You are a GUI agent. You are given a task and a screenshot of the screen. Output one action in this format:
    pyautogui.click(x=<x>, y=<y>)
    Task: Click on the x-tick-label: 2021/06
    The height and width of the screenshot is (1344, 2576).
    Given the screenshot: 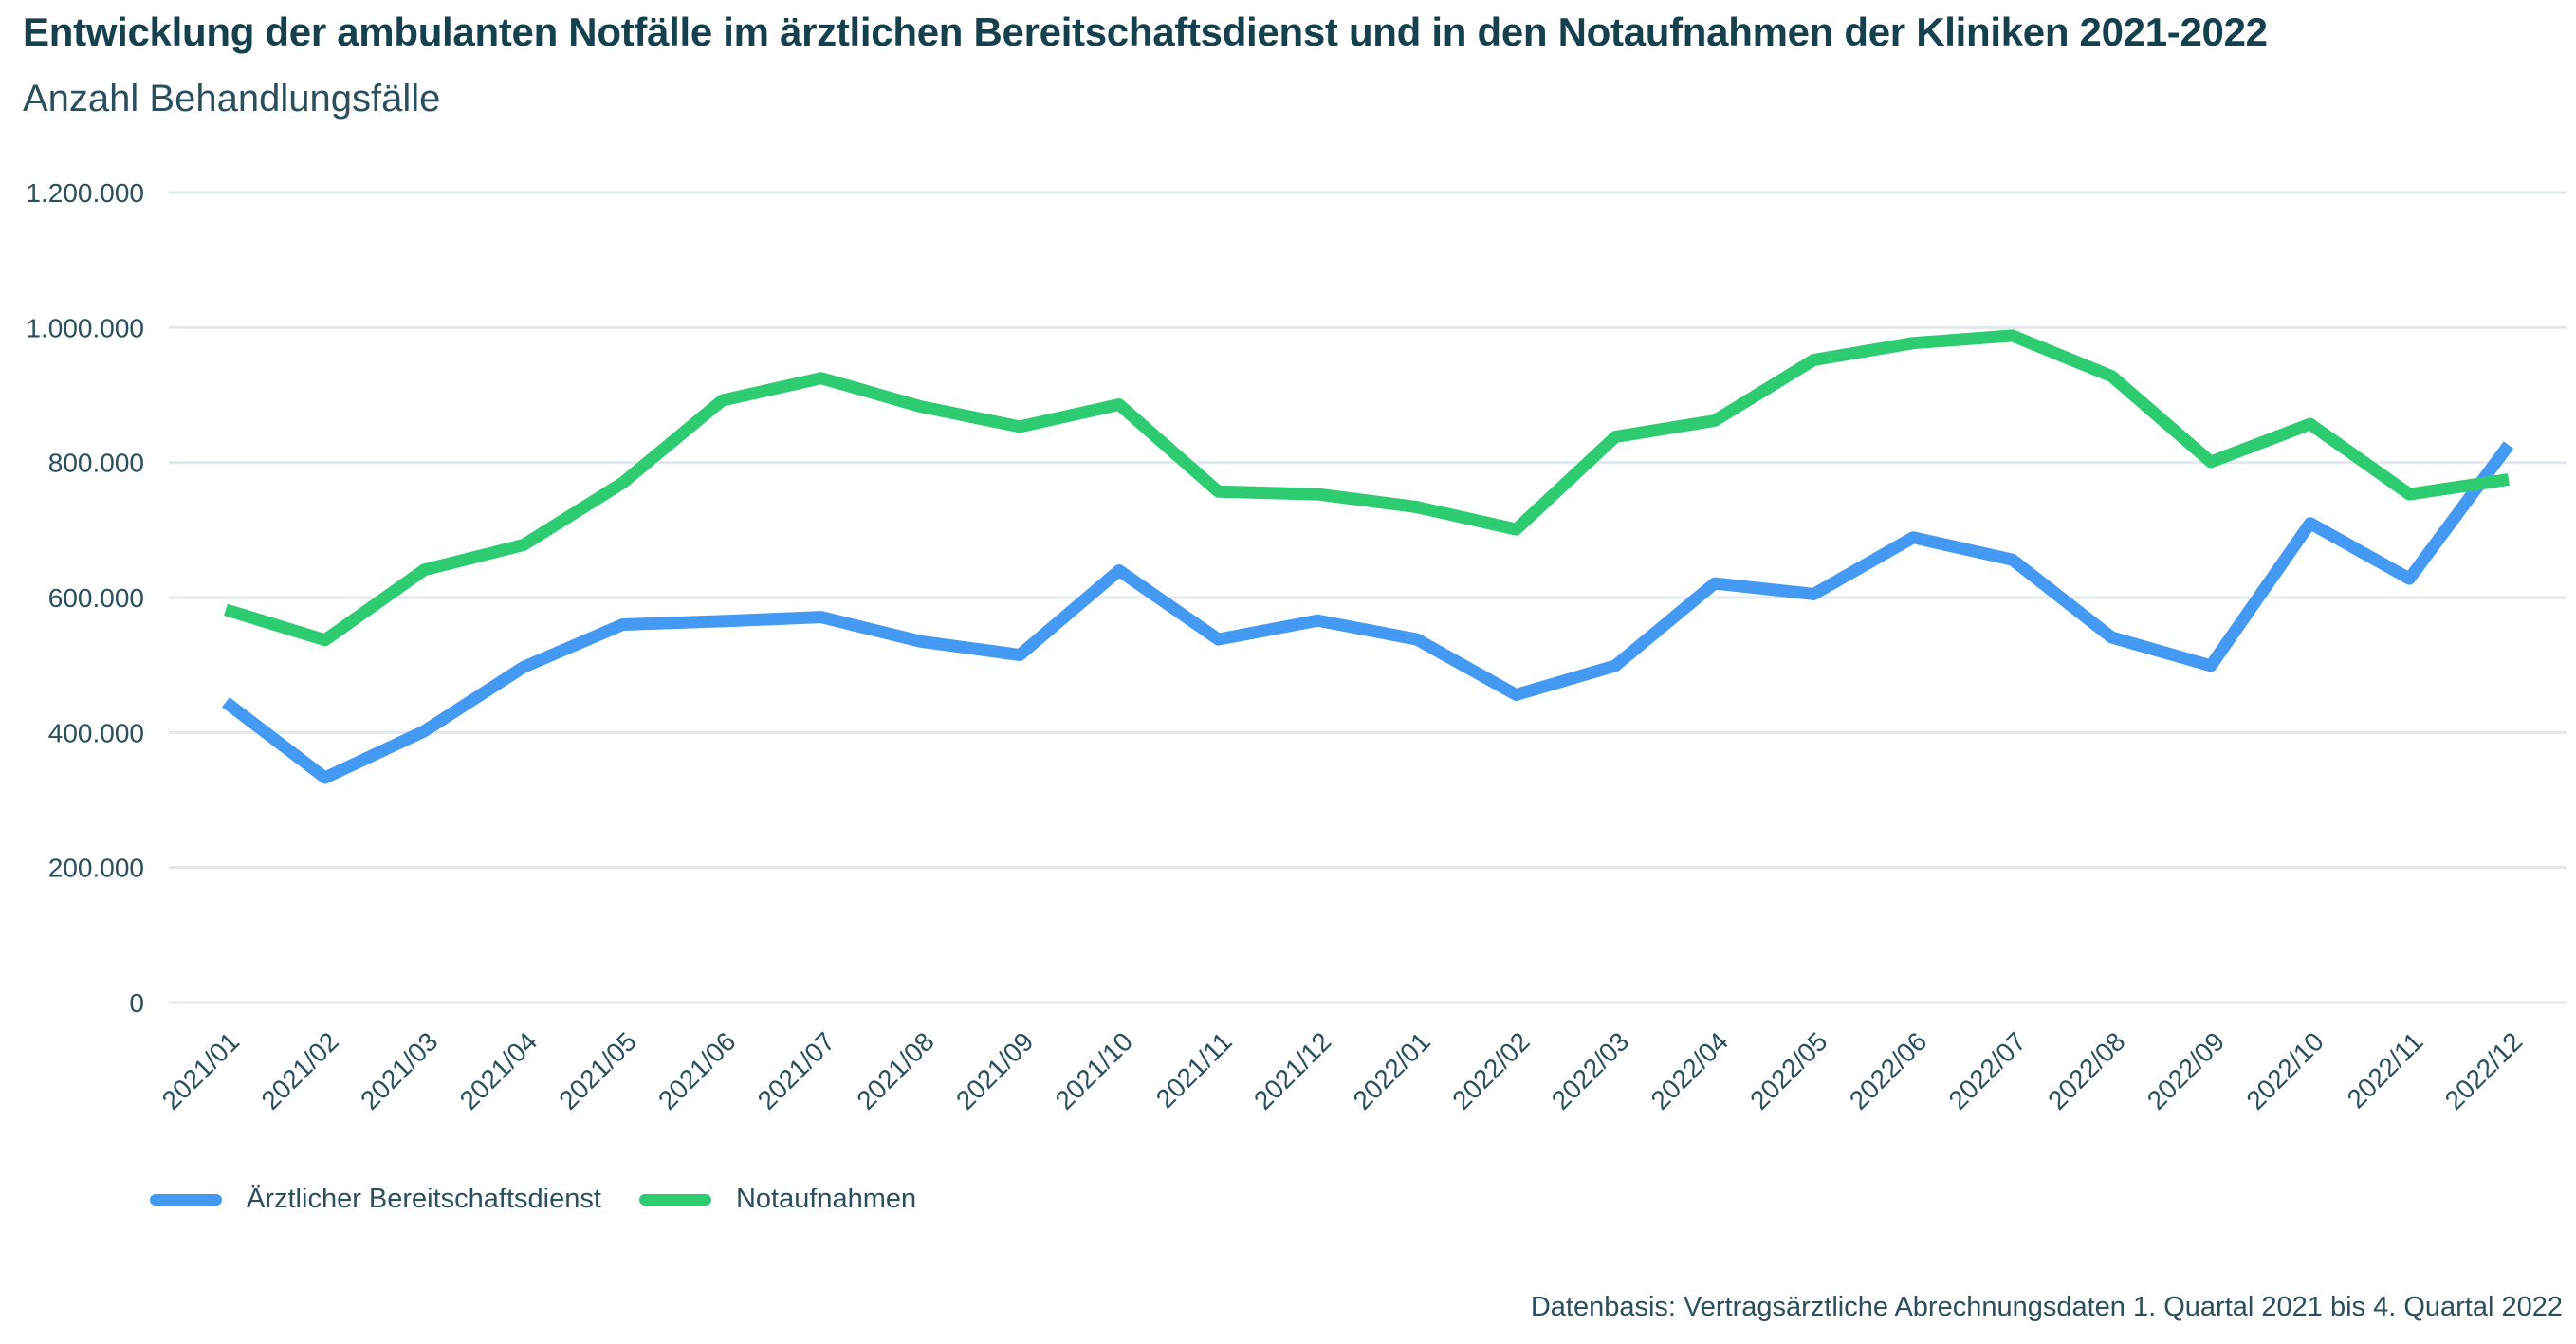 What is the action you would take?
    pyautogui.click(x=697, y=1070)
    